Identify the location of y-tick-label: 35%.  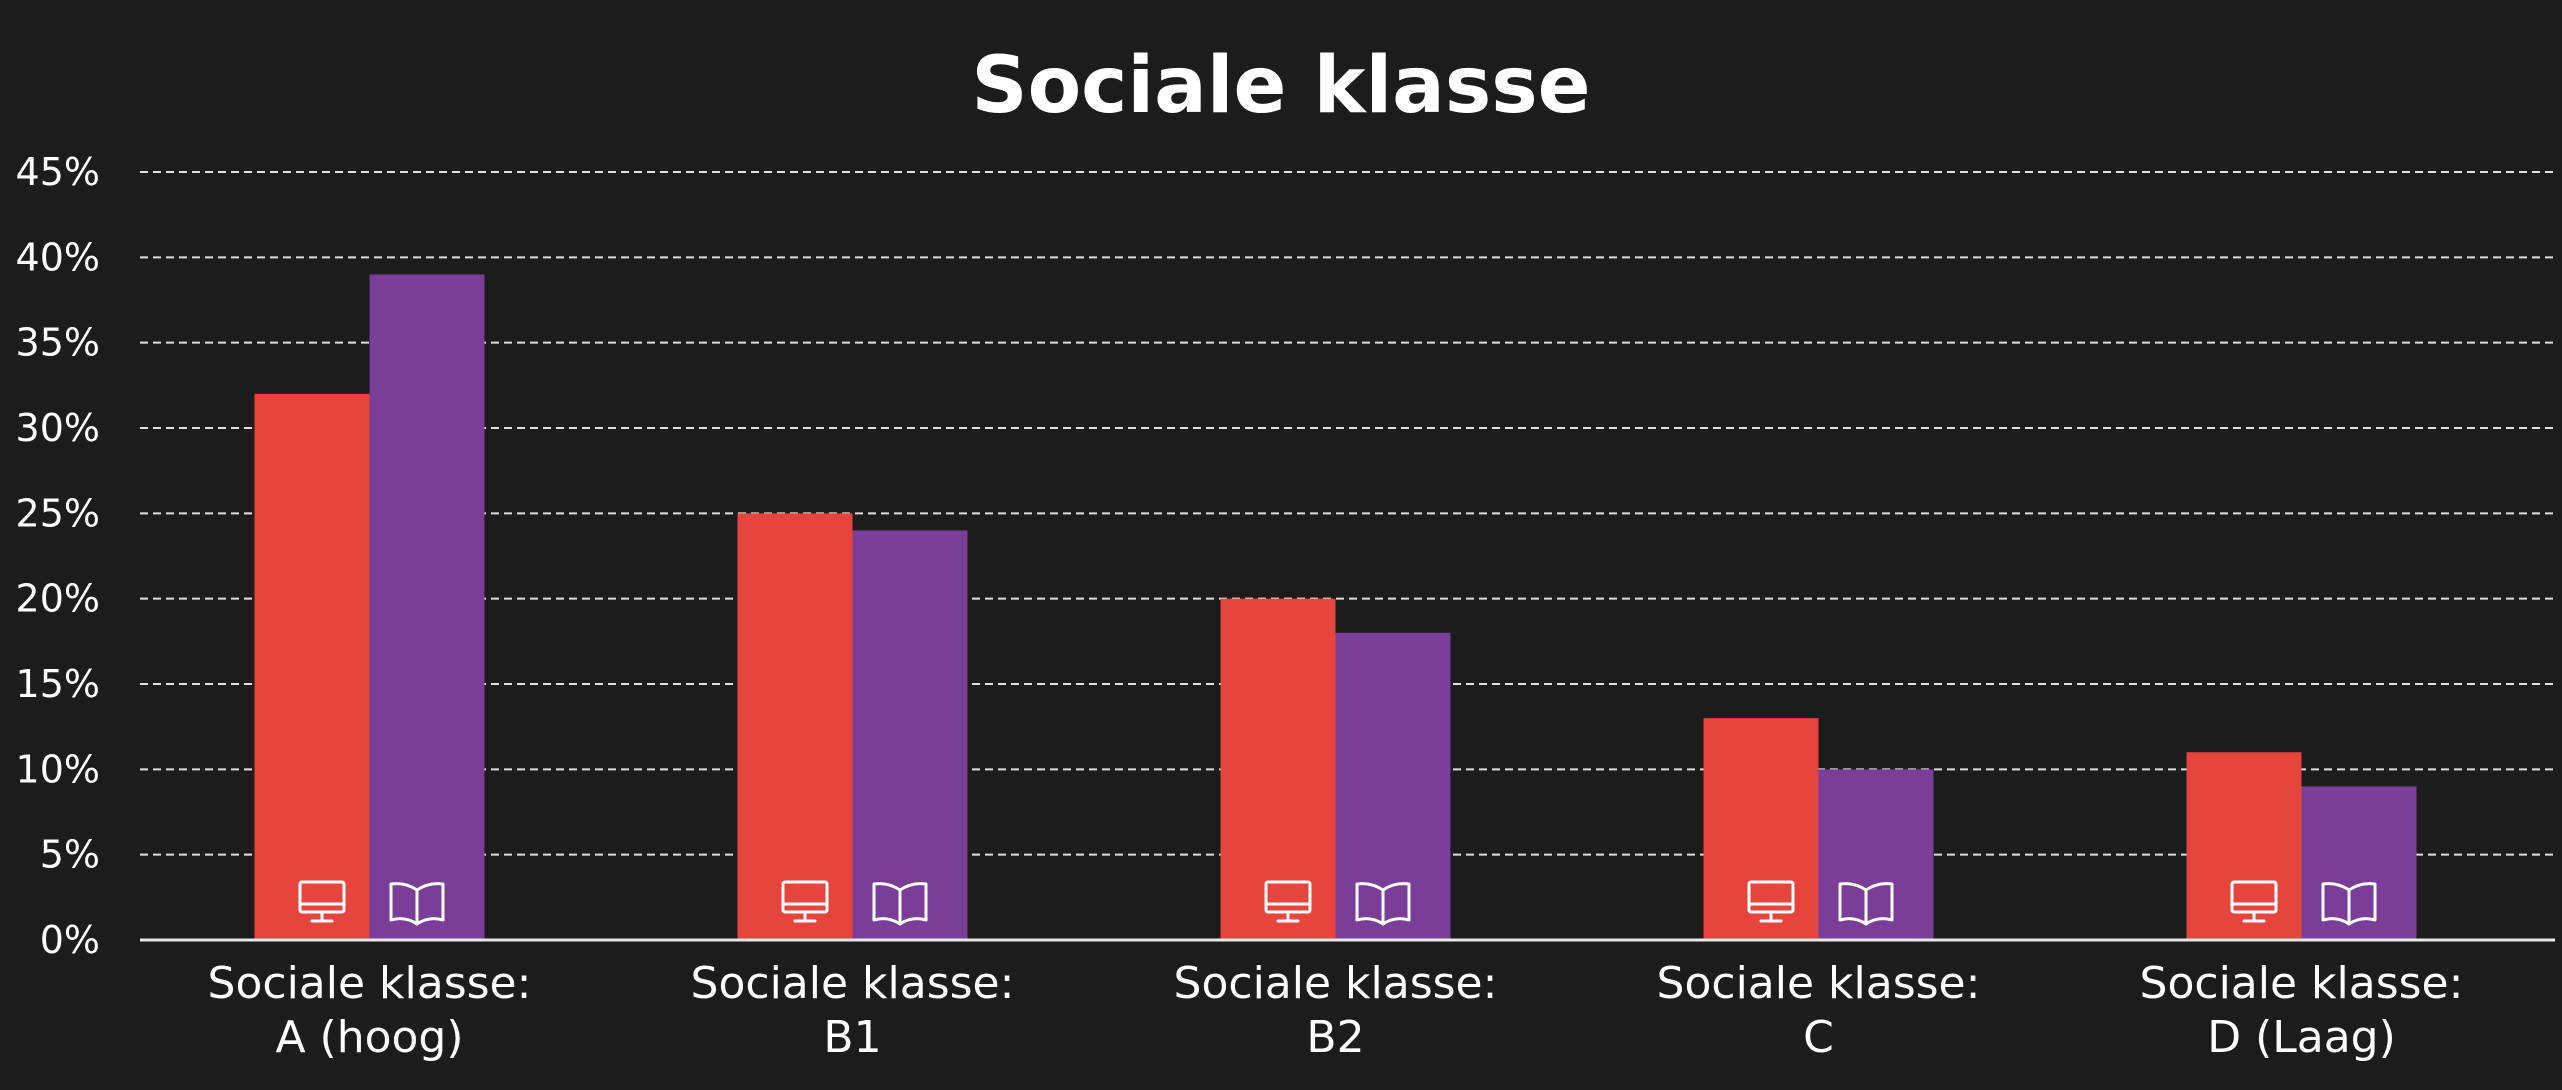
(58, 343).